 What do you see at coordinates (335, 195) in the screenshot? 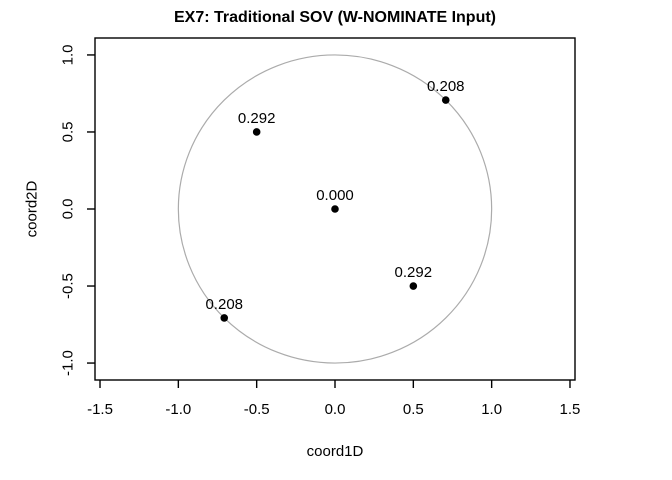
I see `point-label: 0.000` at bounding box center [335, 195].